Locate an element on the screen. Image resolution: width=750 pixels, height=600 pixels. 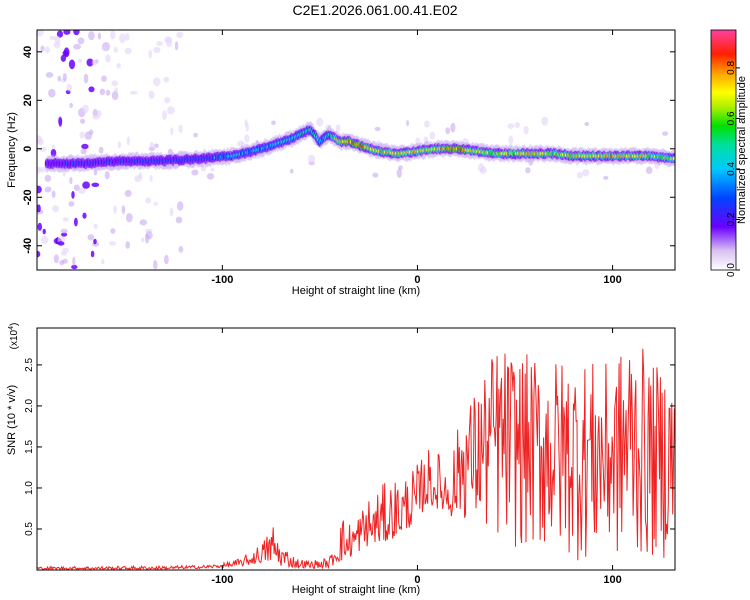
snr-y-tick-label: 1.0 is located at coordinates (29, 488).